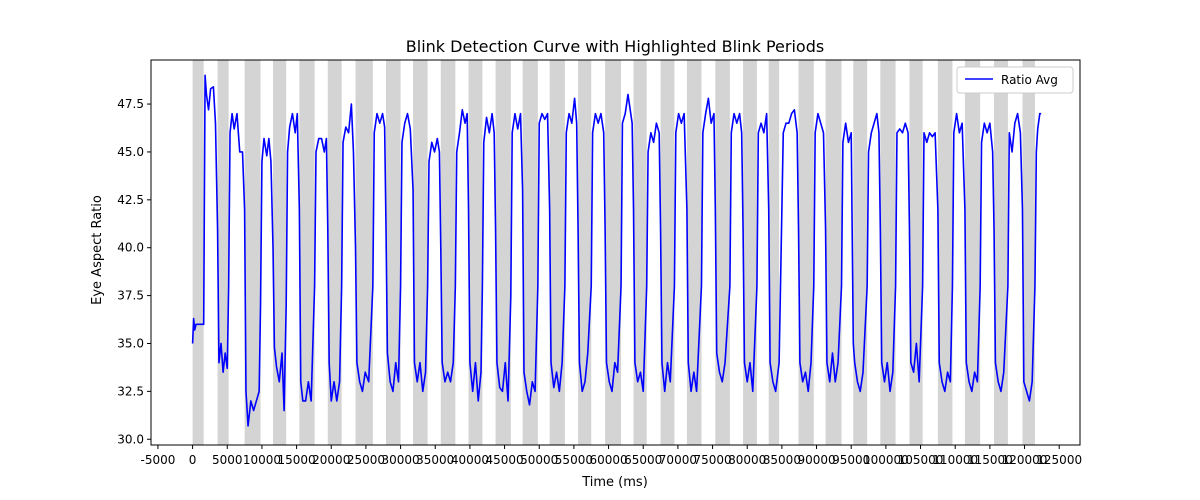 The width and height of the screenshot is (1200, 500). I want to click on x-tick-label-23: 110000, so click(955, 460).